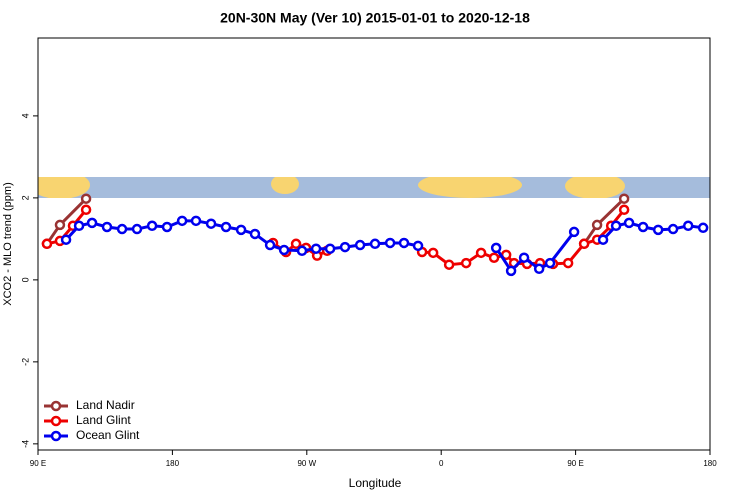  Describe the element at coordinates (25, 444) in the screenshot. I see `y-tick-label: -4` at that location.